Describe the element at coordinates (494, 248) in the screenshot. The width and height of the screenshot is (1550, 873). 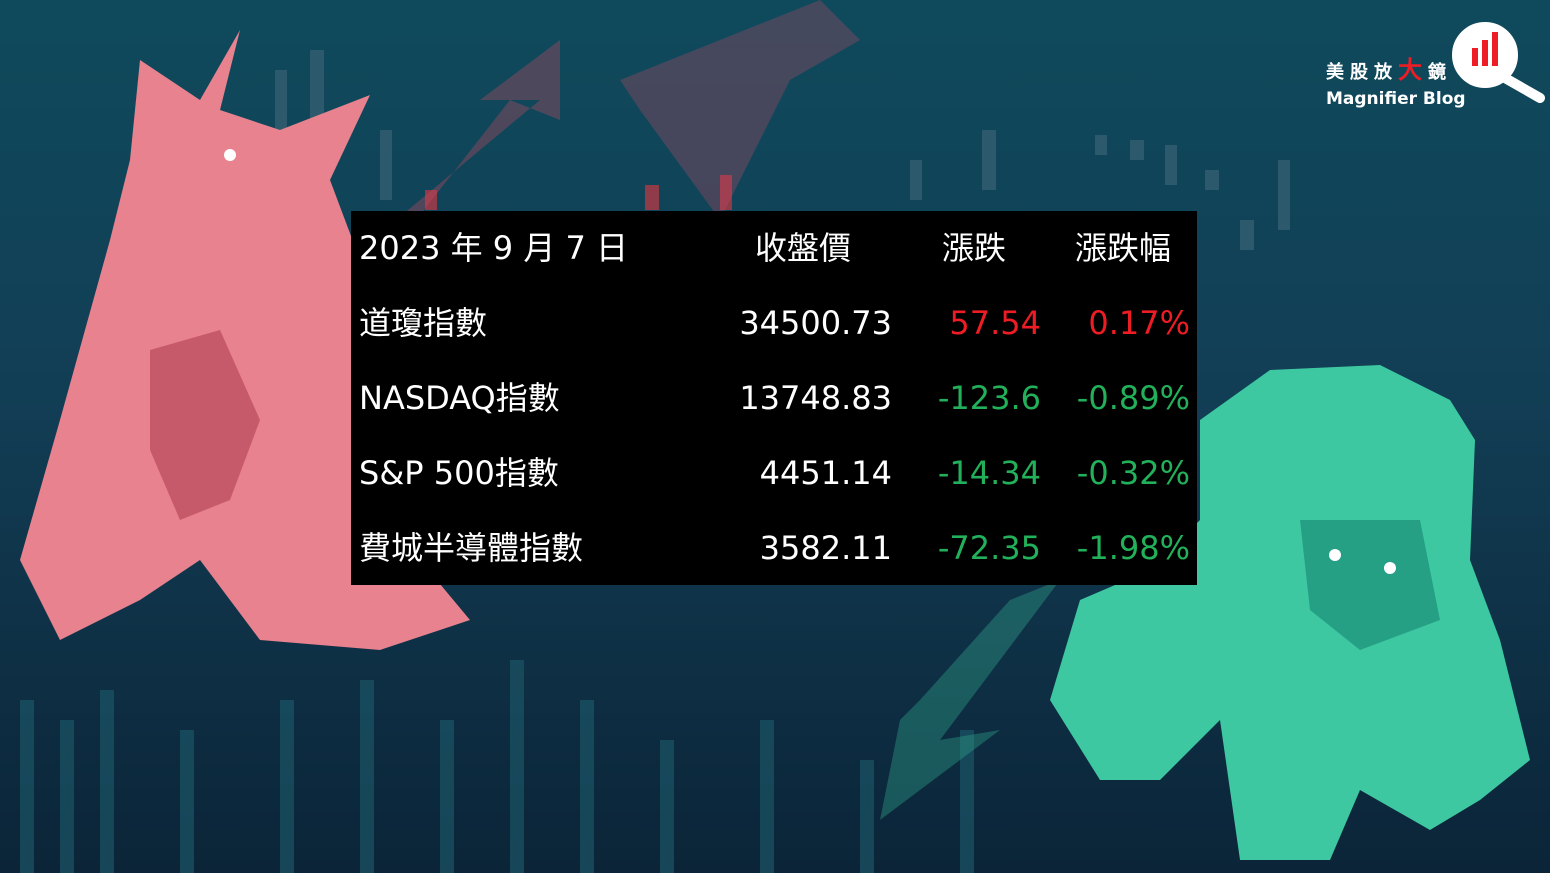
I see `header-date: 2023 年 9 月 7 日` at that location.